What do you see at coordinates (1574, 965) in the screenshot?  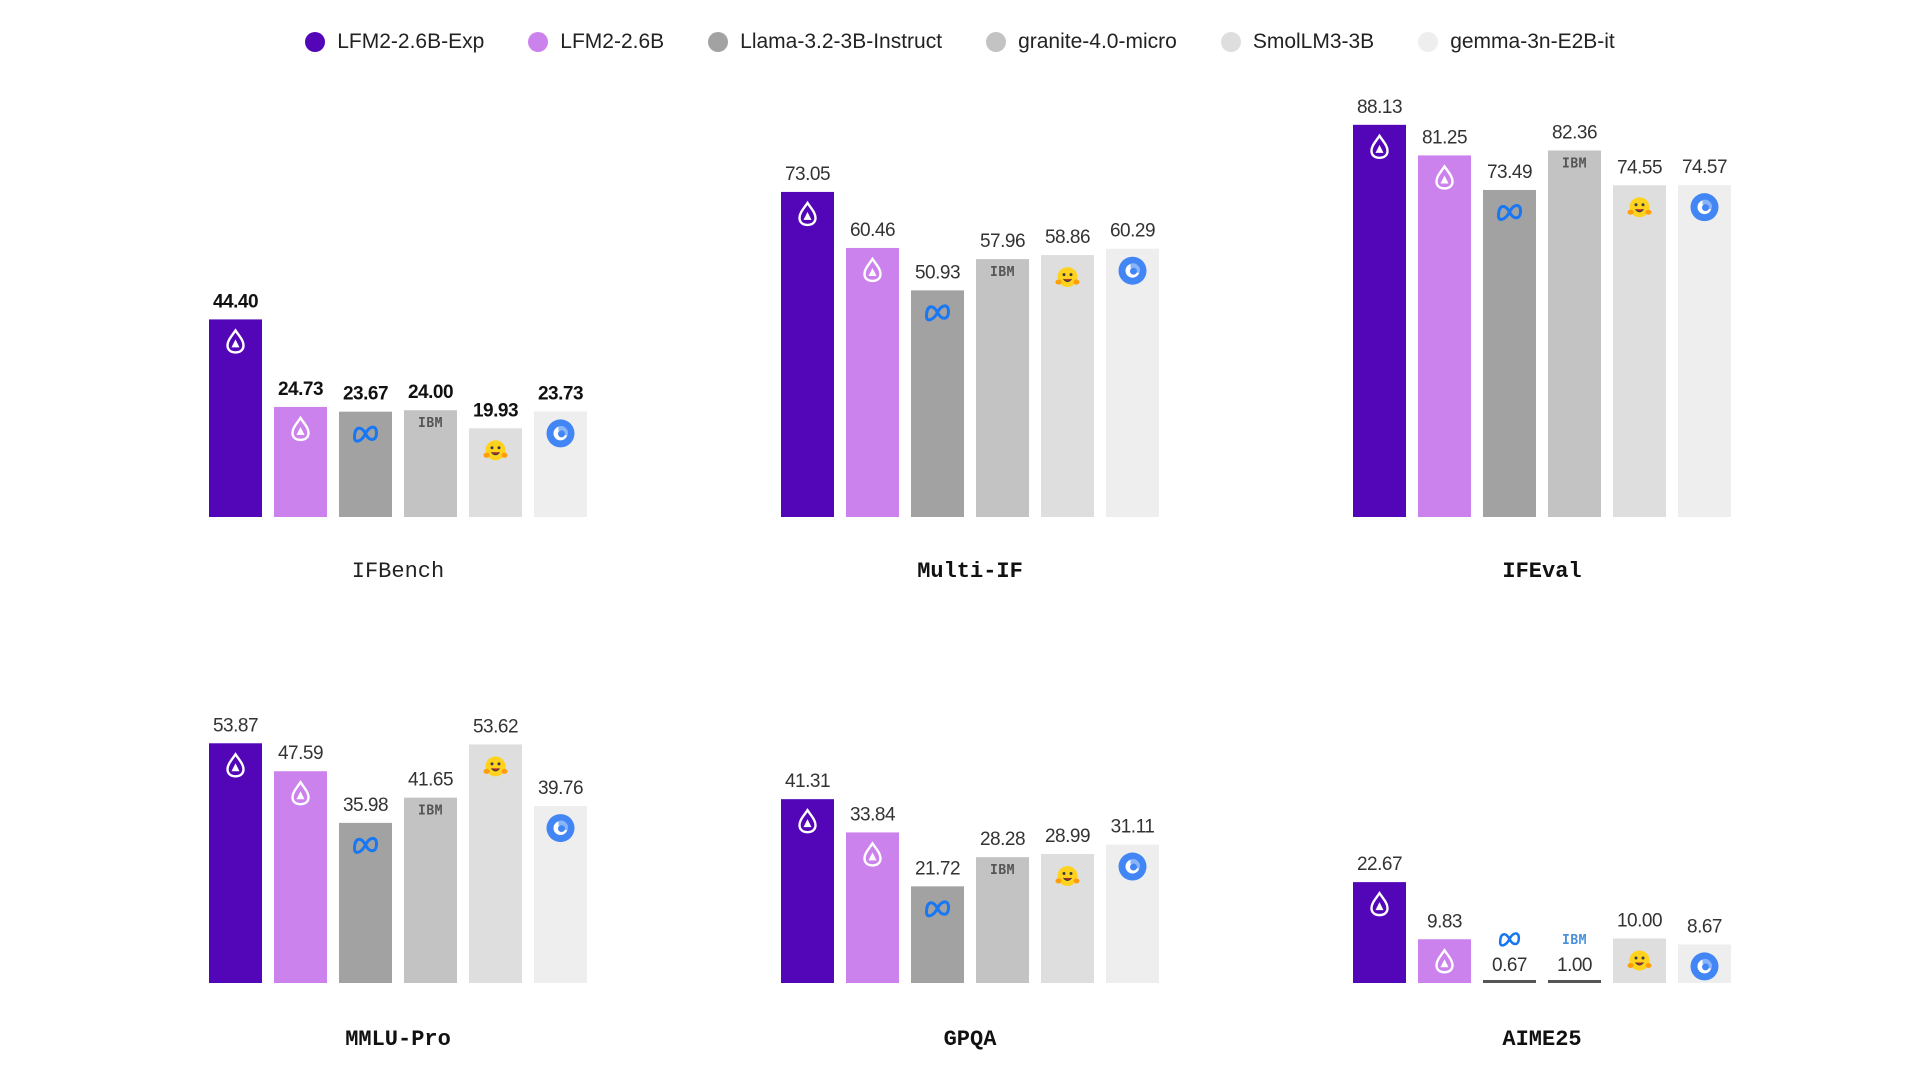 I see `data-label: 1.00` at bounding box center [1574, 965].